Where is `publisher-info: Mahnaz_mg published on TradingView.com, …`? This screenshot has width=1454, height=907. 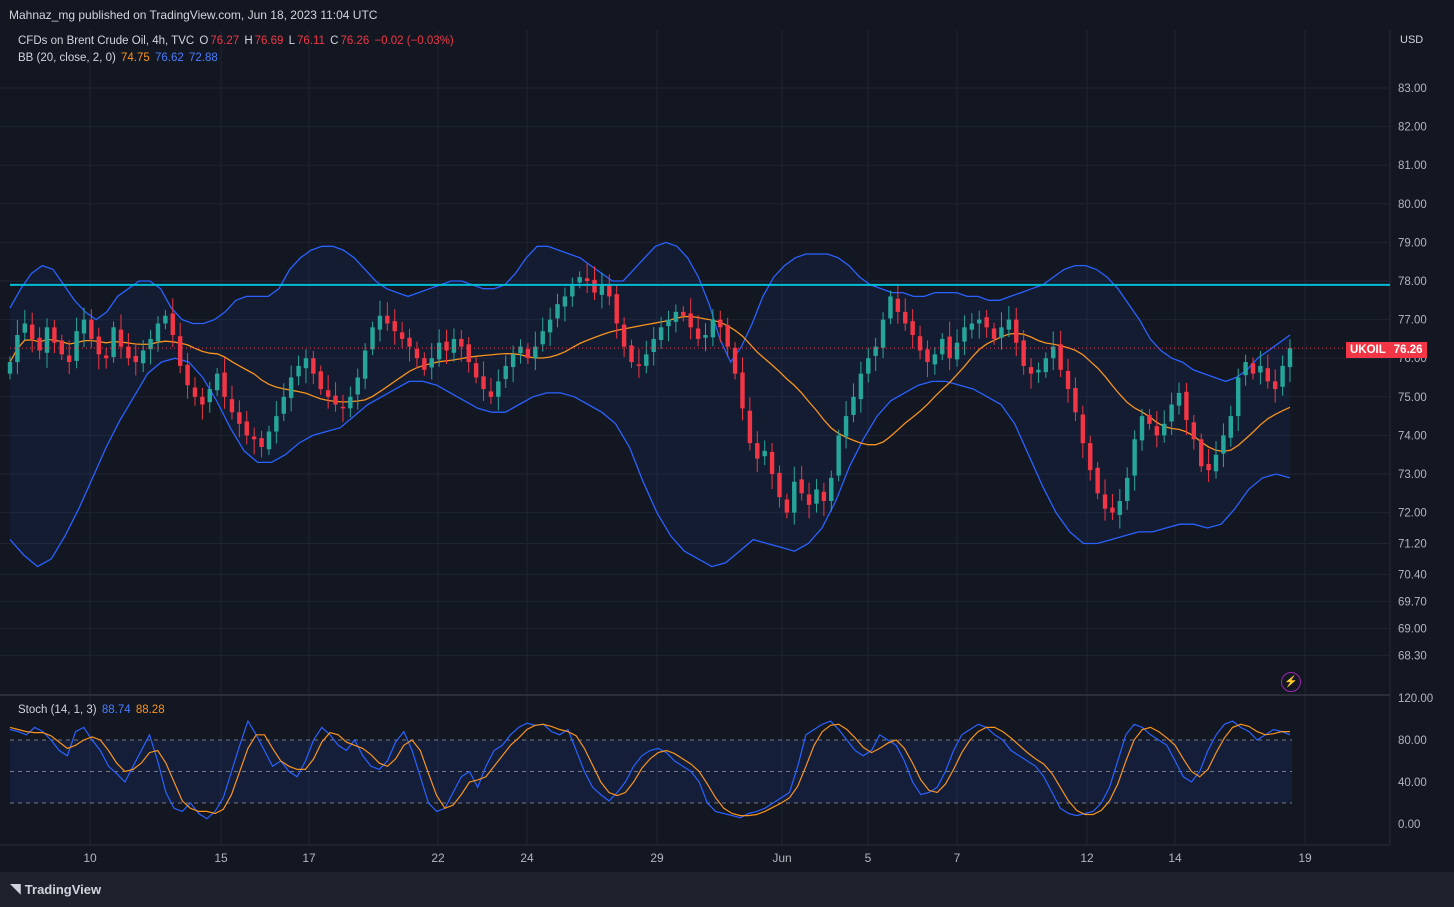 publisher-info: Mahnaz_mg published on TradingView.com, … is located at coordinates (193, 15).